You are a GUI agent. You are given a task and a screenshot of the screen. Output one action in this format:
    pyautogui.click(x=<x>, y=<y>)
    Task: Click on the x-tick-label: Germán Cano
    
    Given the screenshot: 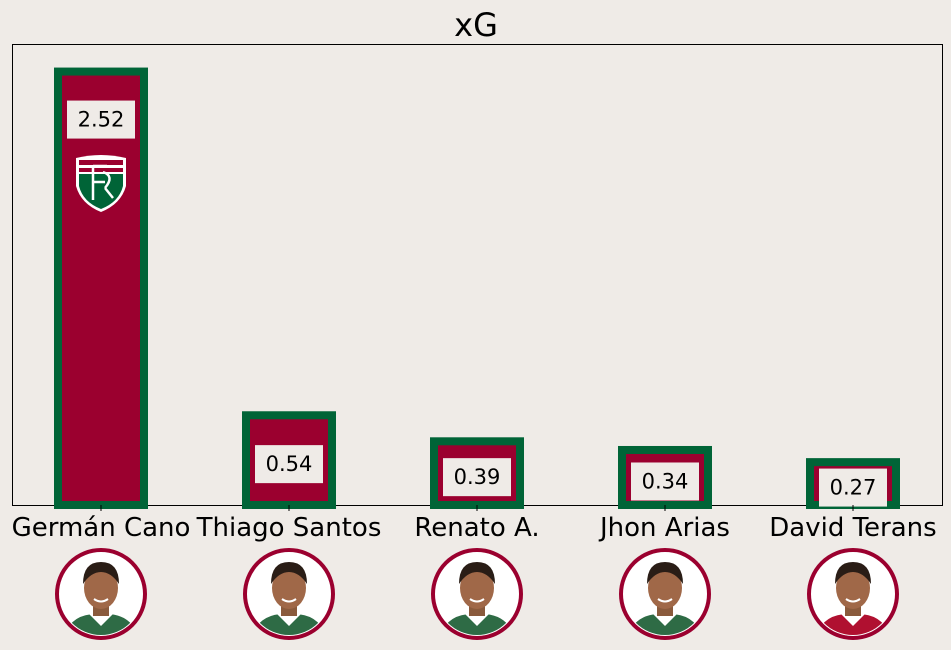 What is the action you would take?
    pyautogui.click(x=101, y=528)
    